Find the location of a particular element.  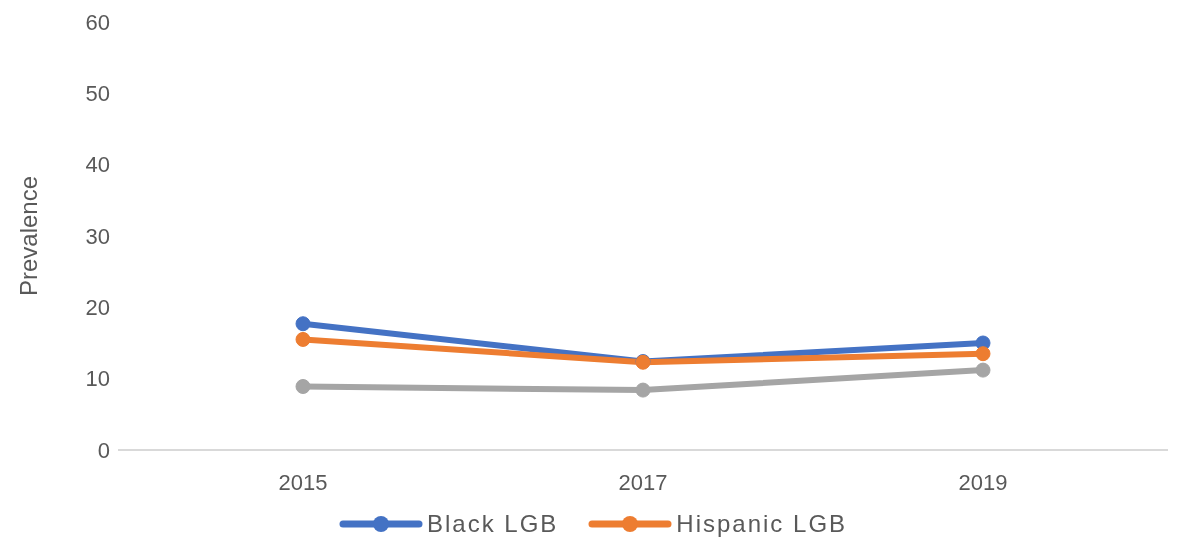

y-tick-label: 50 is located at coordinates (97, 94).